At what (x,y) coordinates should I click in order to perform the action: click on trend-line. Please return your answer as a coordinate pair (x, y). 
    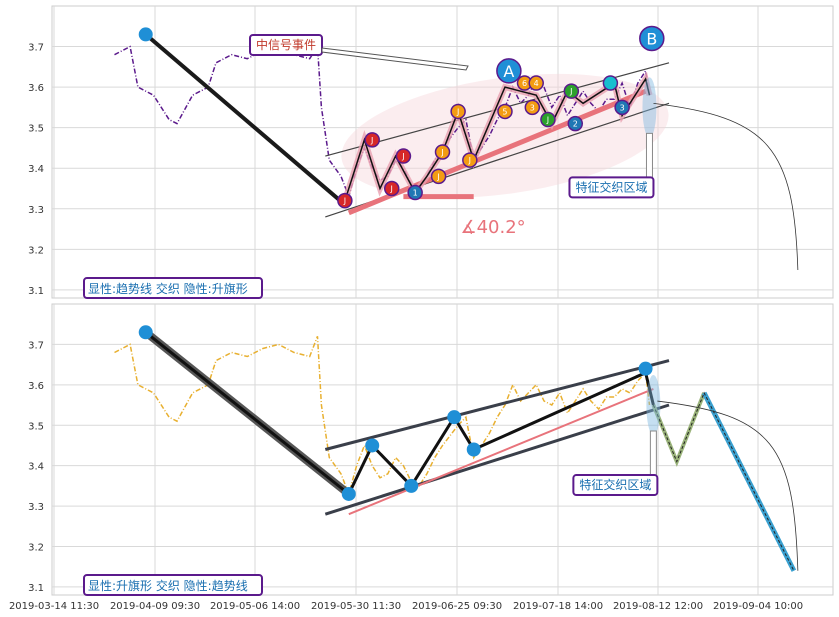
    Looking at the image, I should click on (501, 451).